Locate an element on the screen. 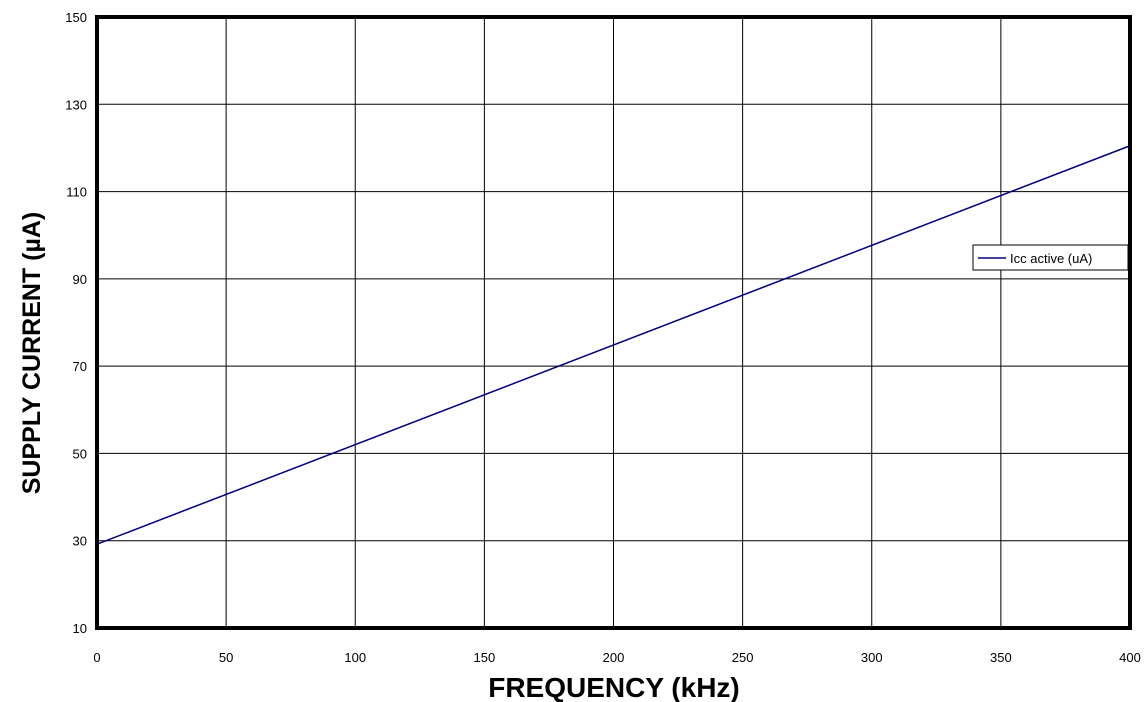 This screenshot has height=702, width=1147. y-axis-title: SUPPLY CURRENT (µA) is located at coordinates (32, 353).